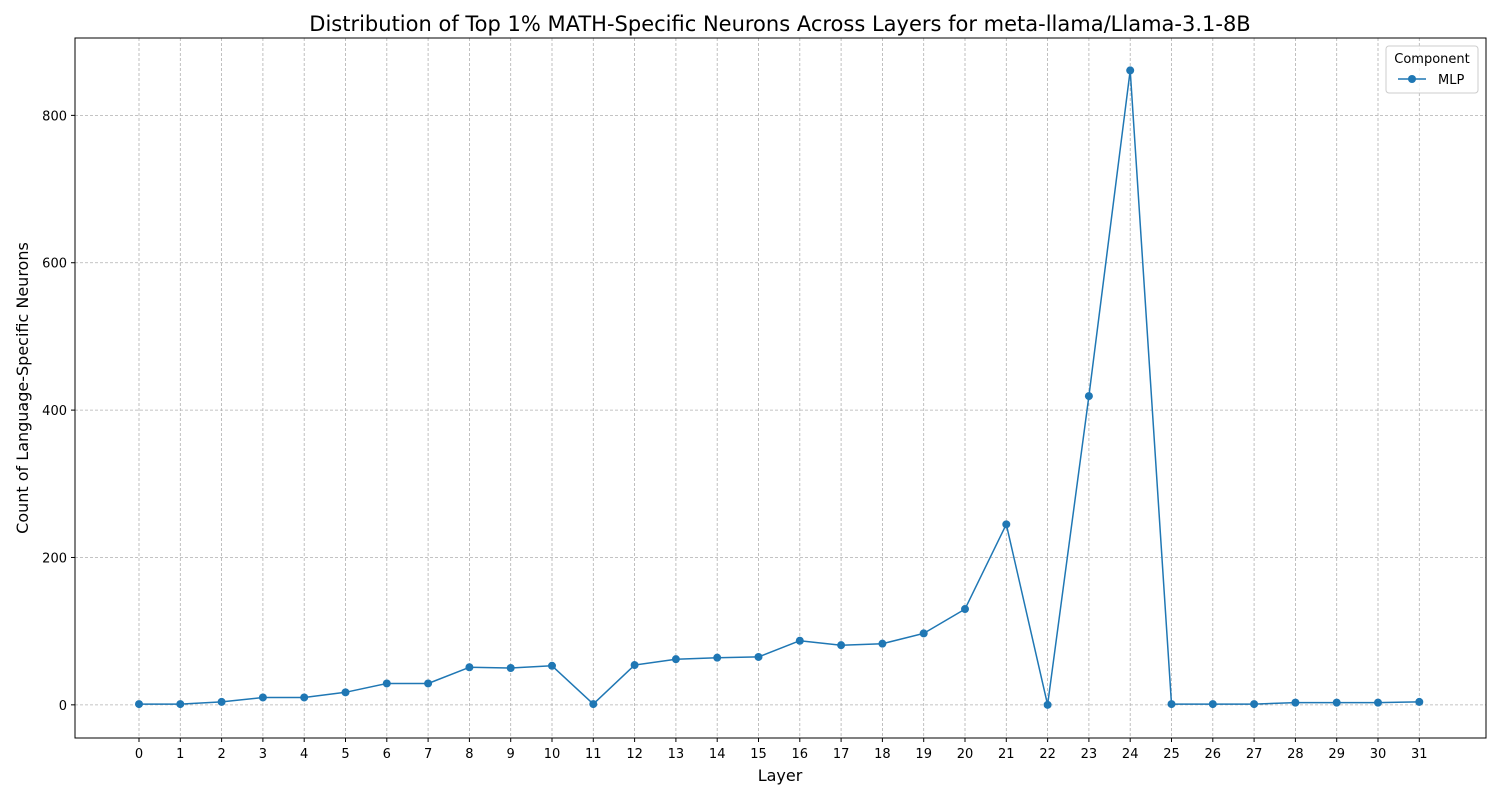 Image resolution: width=1500 pixels, height=800 pixels. Describe the element at coordinates (54, 264) in the screenshot. I see `y-tick-label: 600` at that location.